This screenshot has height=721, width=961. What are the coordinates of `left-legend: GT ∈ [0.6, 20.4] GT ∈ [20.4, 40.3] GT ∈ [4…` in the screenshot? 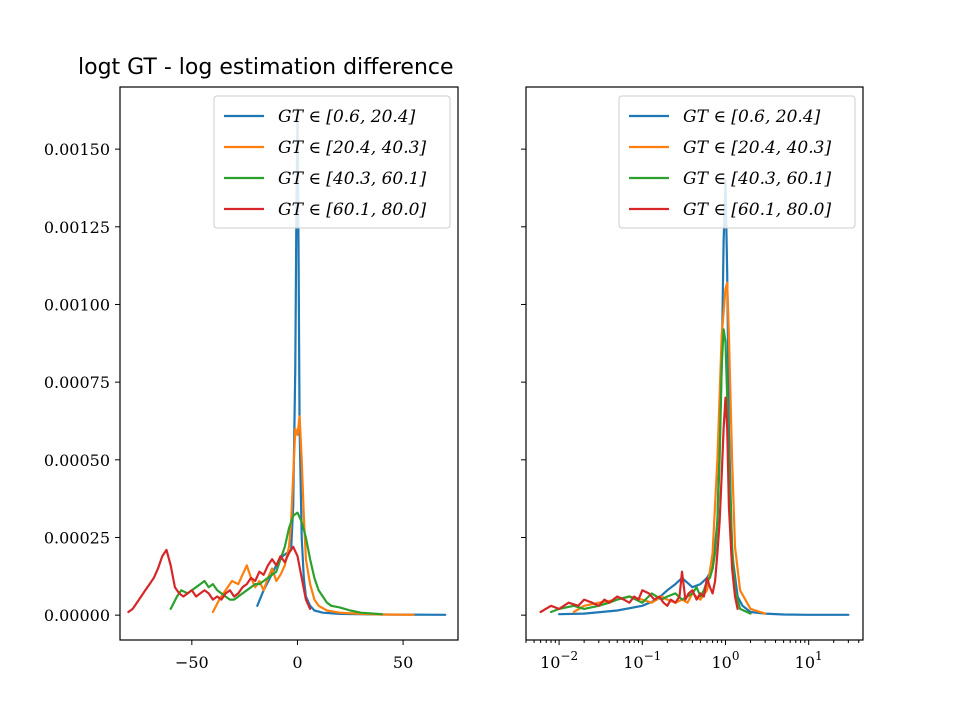 It's located at (332, 162).